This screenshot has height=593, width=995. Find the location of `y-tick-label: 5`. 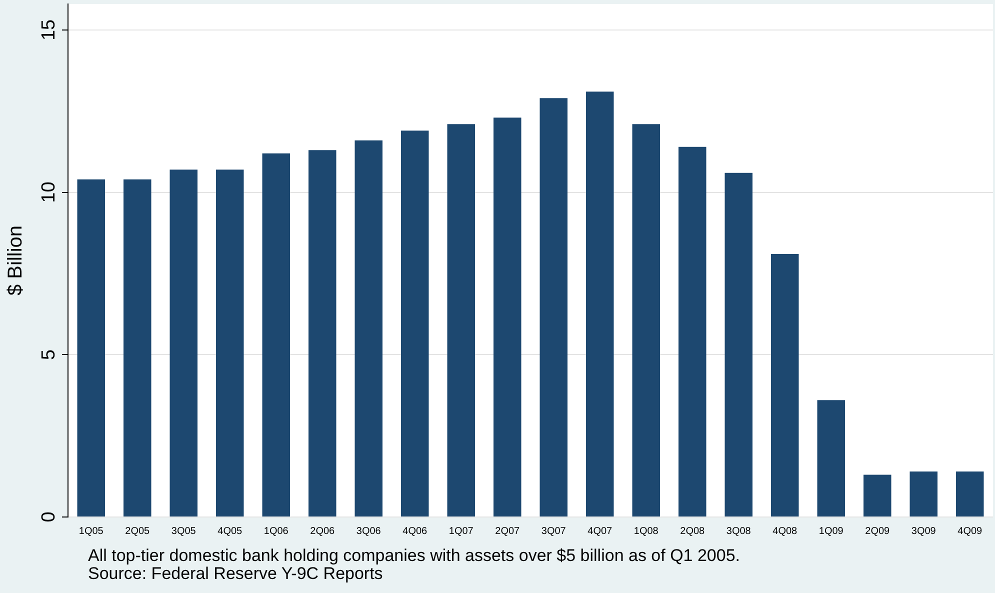

y-tick-label: 5 is located at coordinates (49, 354).